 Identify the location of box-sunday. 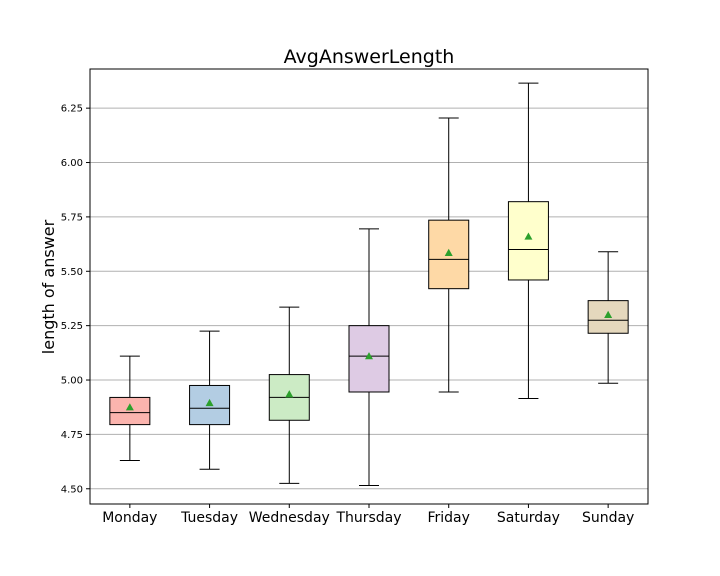
(608, 317).